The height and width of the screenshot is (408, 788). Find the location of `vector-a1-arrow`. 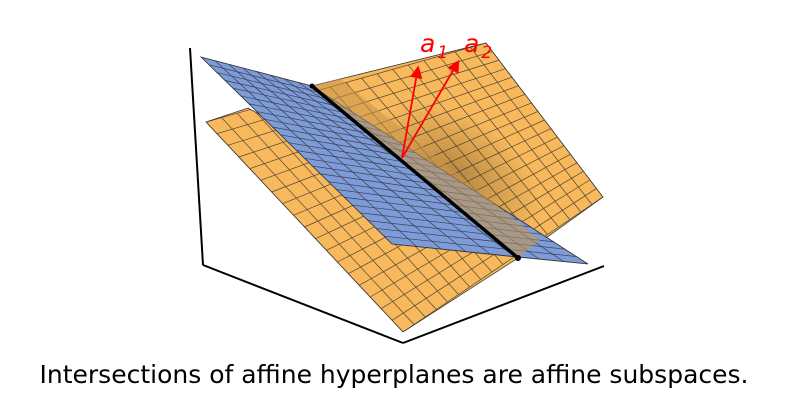

vector-a1-arrow is located at coordinates (412, 112).